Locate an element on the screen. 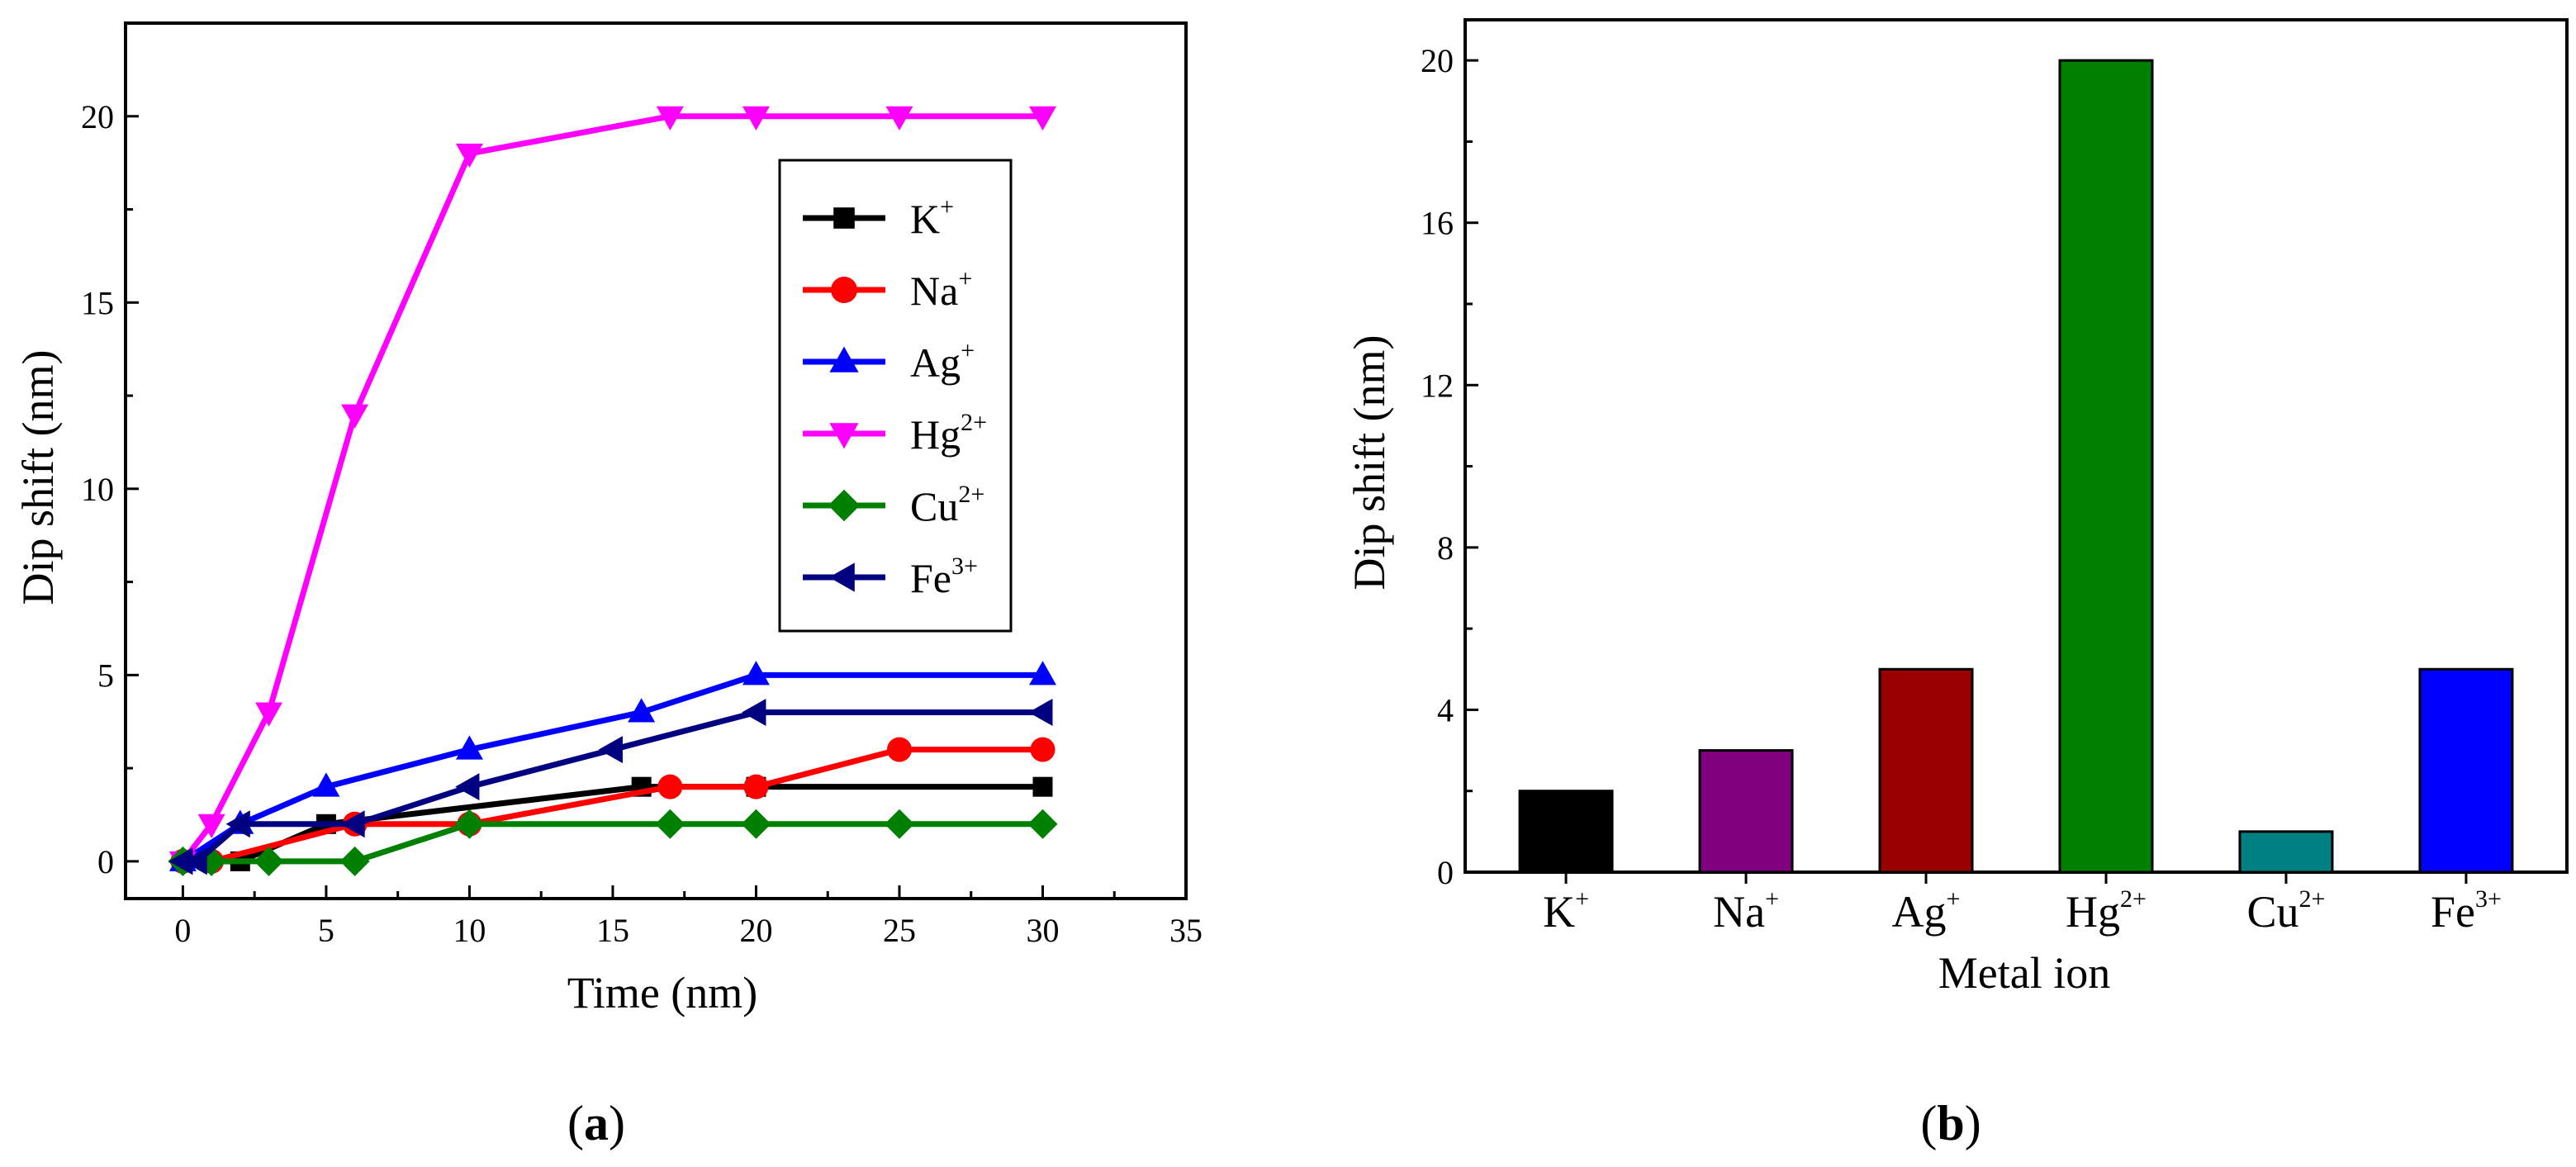 The image size is (2576, 1167). y-tick-label: 4 is located at coordinates (1445, 710).